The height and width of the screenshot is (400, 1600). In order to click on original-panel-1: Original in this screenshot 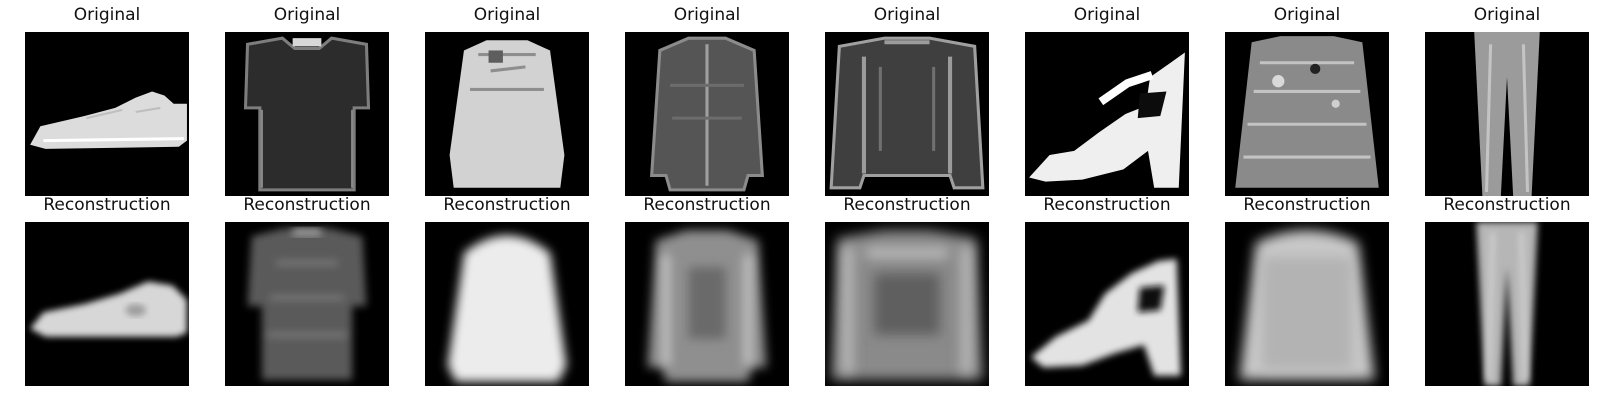, I will do `click(107, 99)`.